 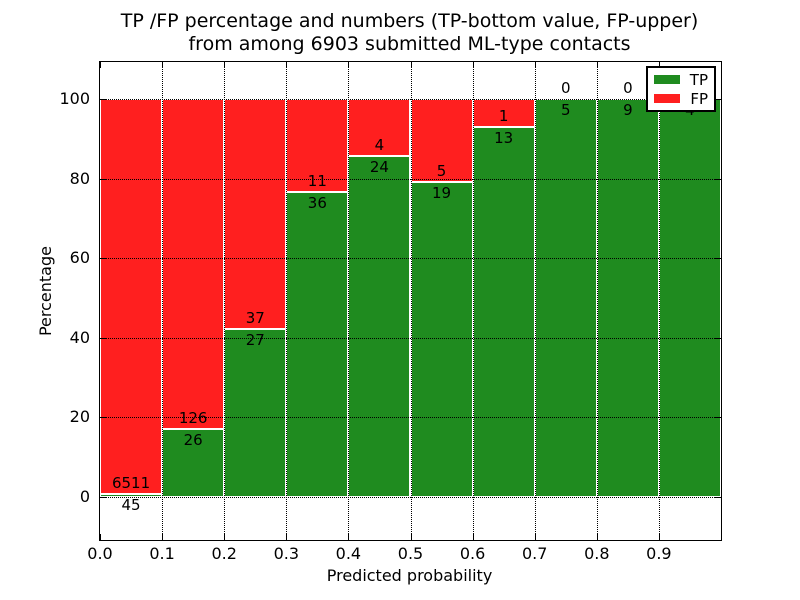 What do you see at coordinates (503, 116) in the screenshot?
I see `fp-count-label: 1` at bounding box center [503, 116].